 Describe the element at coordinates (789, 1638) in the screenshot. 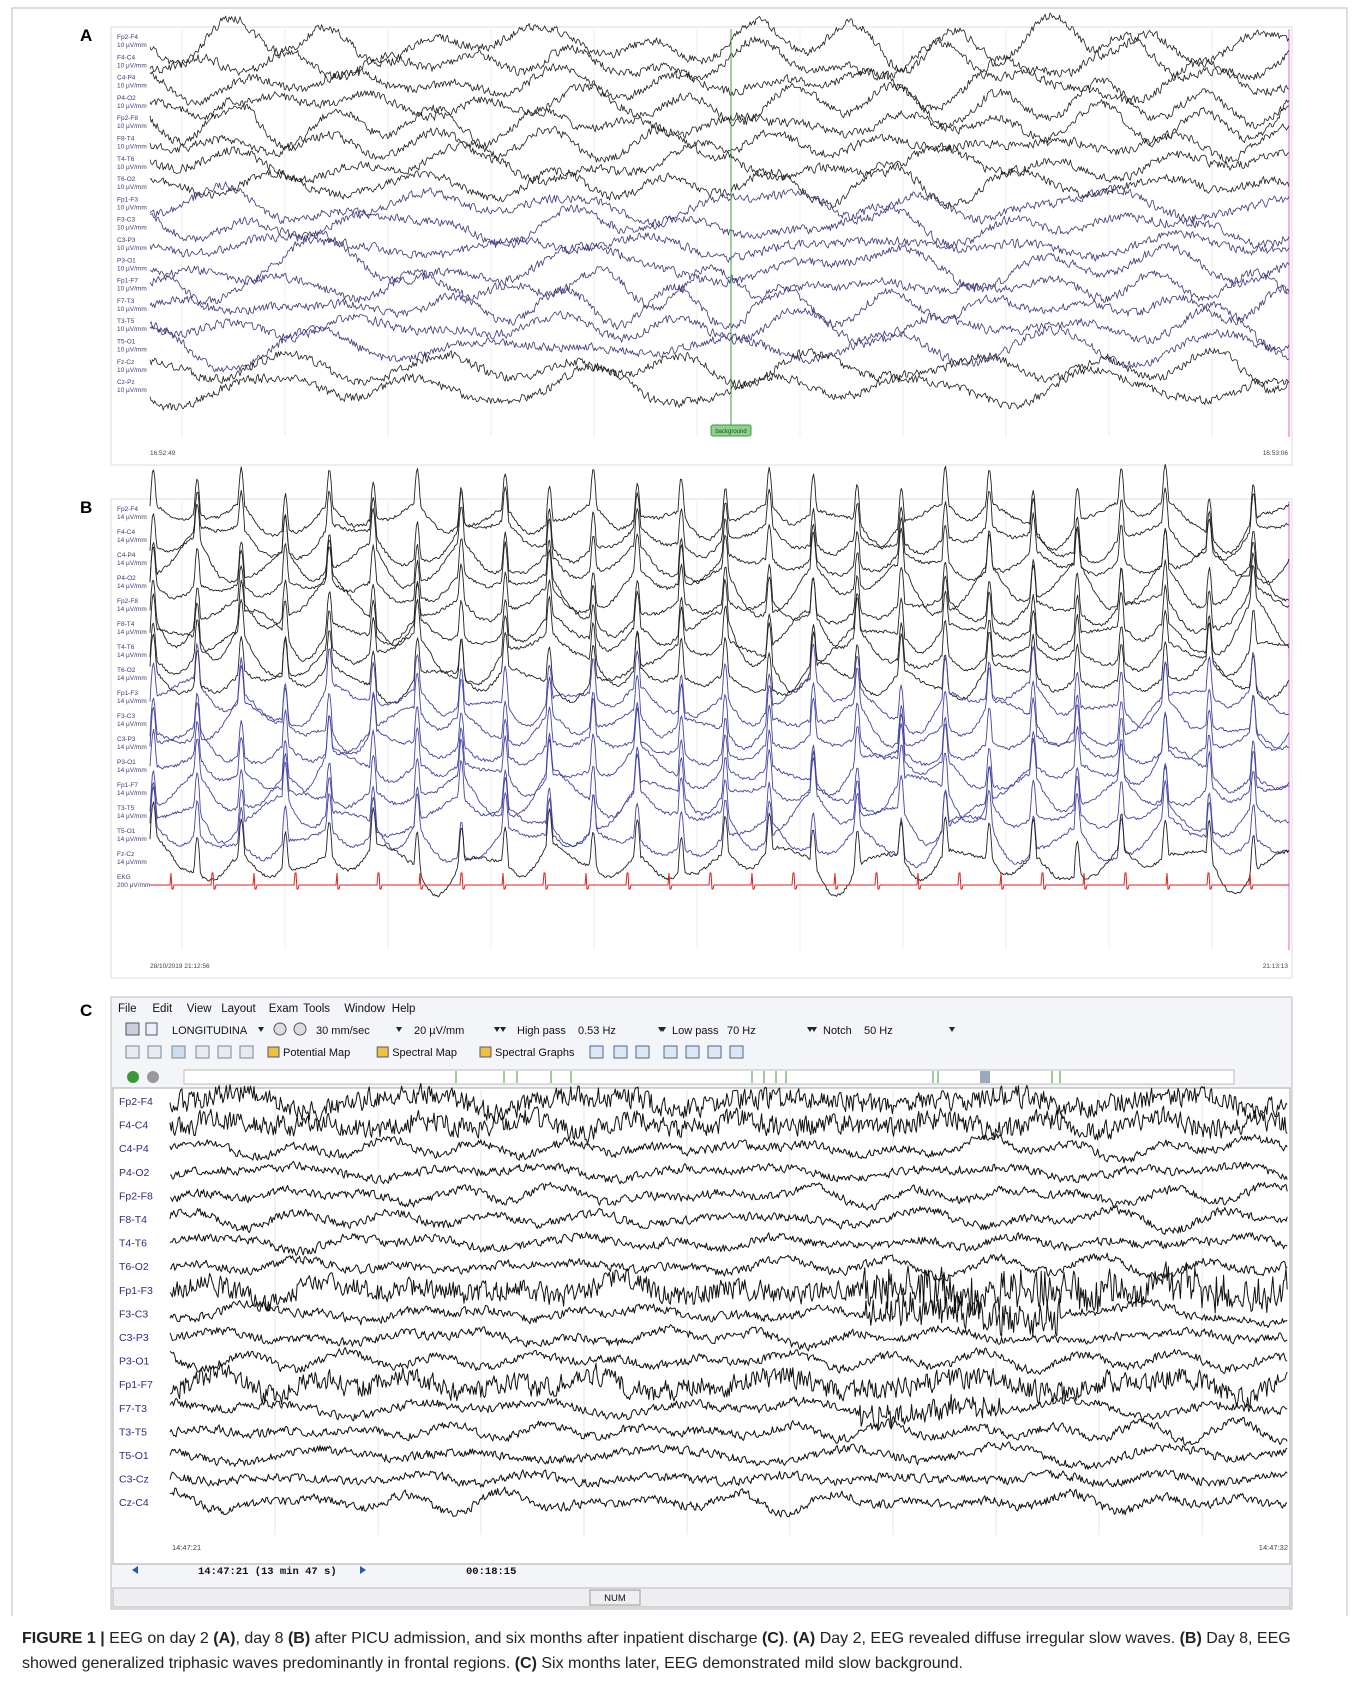

I see `caption-segment: .` at that location.